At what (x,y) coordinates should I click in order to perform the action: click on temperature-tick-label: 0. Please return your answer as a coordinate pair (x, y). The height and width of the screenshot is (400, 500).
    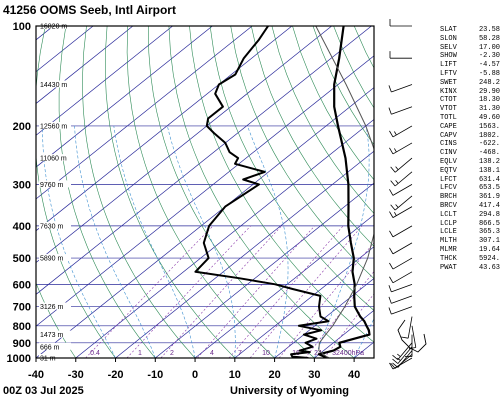
    Looking at the image, I should click on (195, 375).